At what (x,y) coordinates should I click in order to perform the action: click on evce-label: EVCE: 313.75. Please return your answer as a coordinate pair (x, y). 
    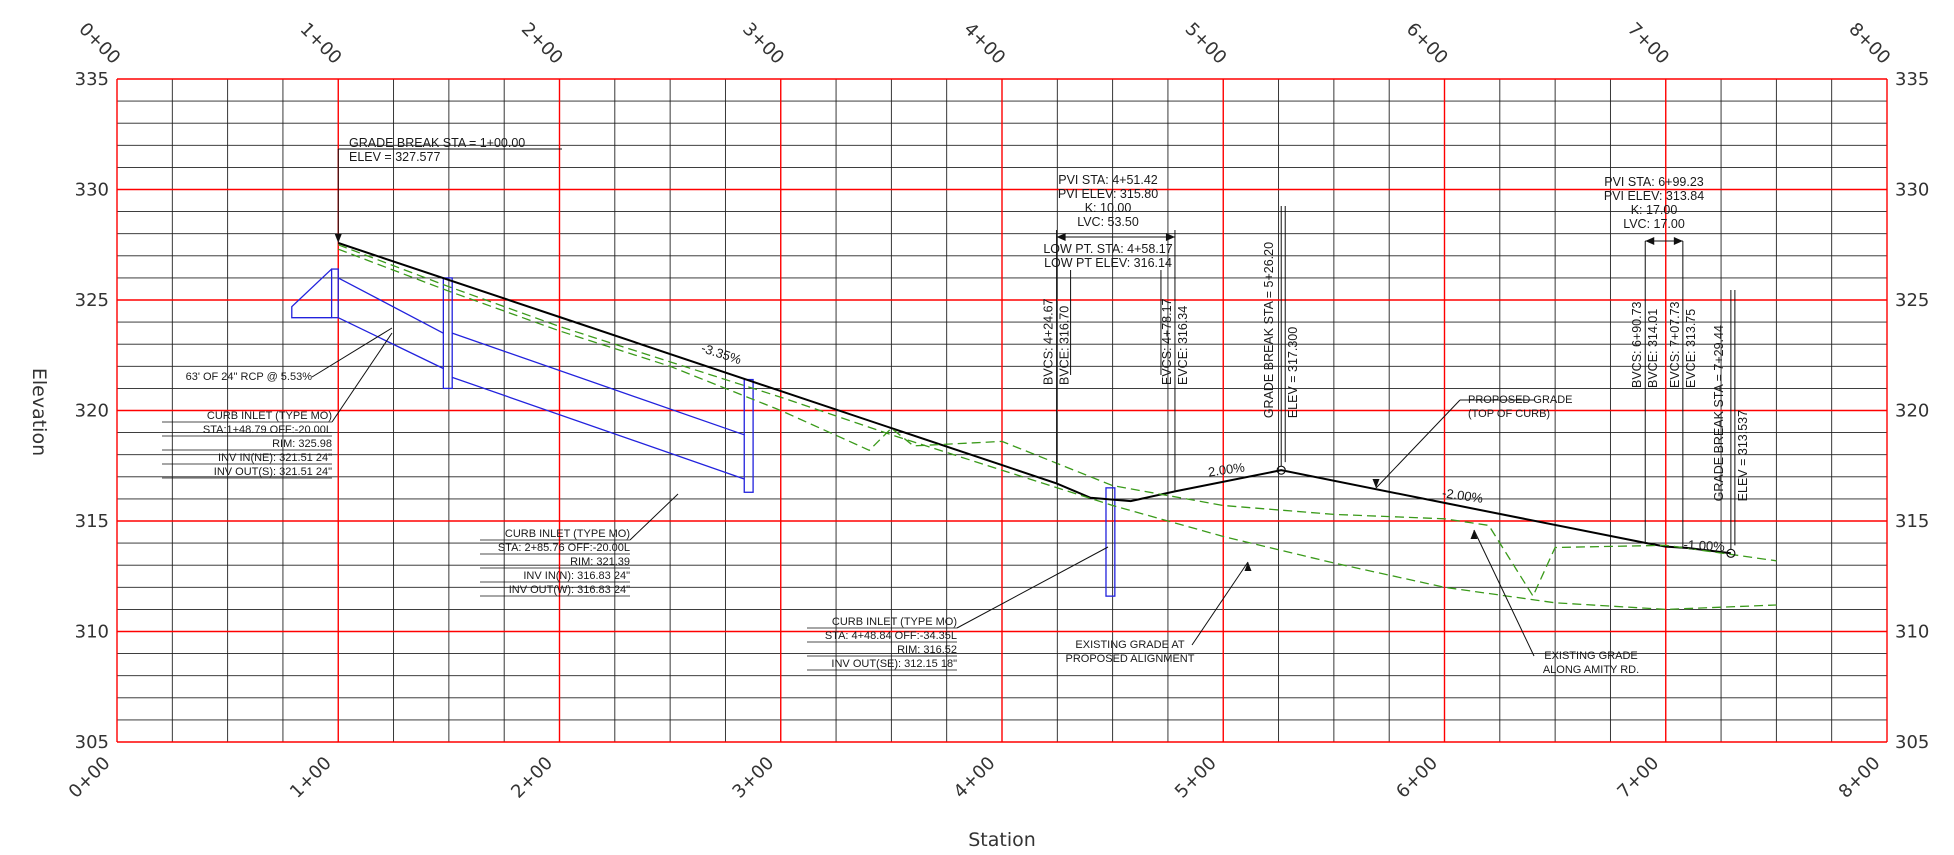
    Looking at the image, I should click on (1691, 348).